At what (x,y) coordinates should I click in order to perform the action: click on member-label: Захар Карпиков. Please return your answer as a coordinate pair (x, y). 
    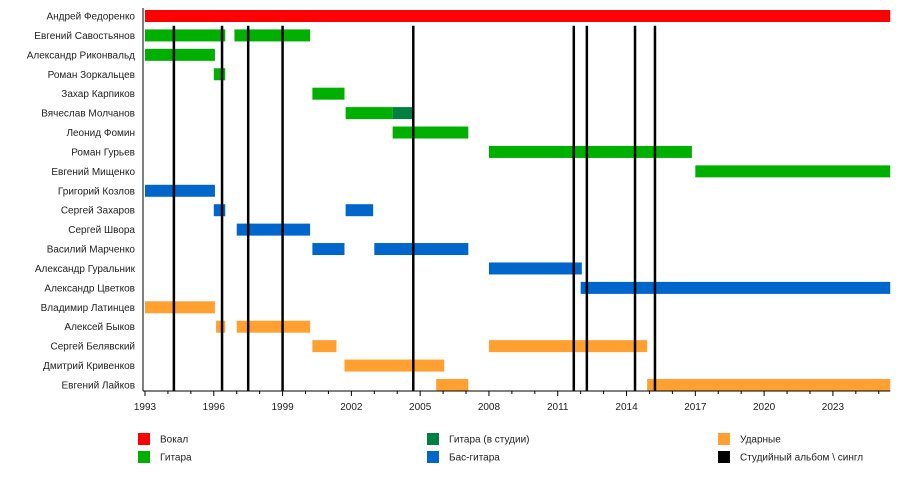
    Looking at the image, I should click on (98, 94).